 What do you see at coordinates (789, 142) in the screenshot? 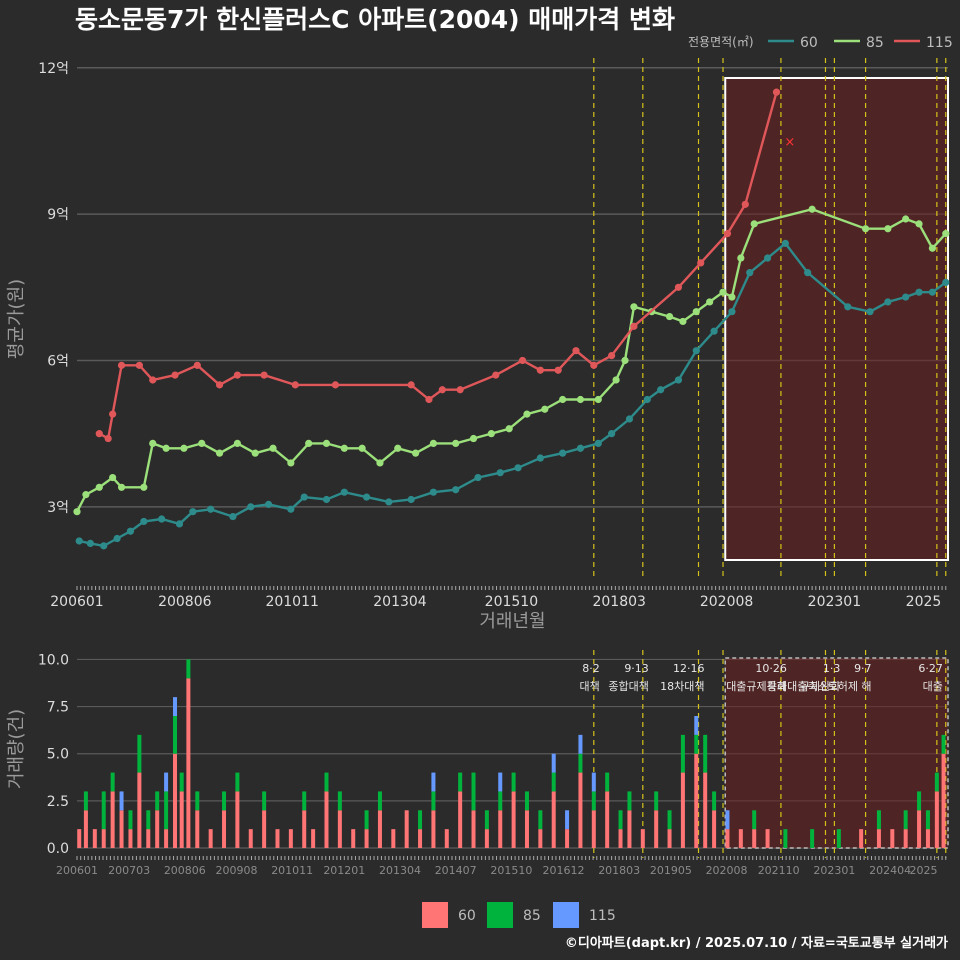
I see `x-marker: ×` at bounding box center [789, 142].